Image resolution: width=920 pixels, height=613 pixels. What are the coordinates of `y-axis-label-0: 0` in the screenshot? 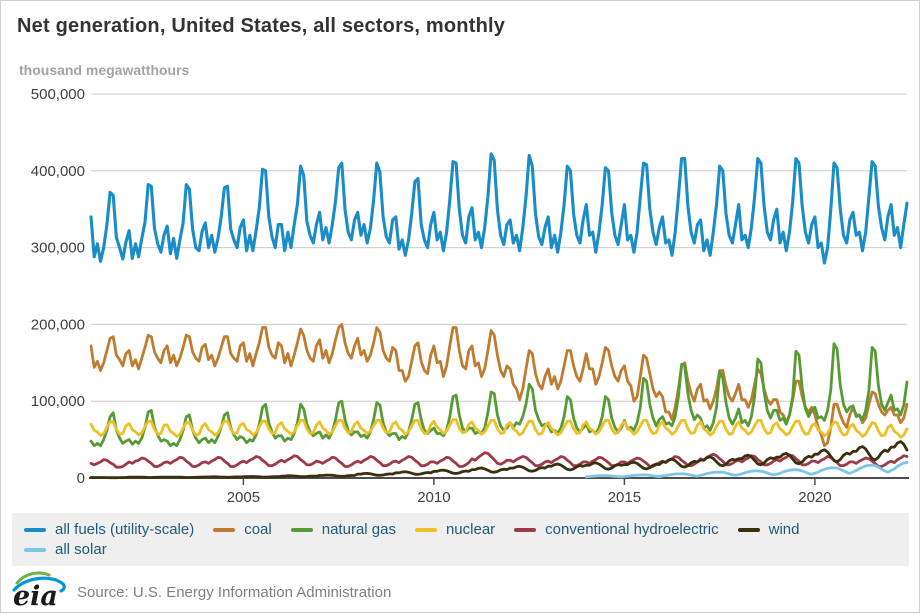 It's located at (81, 478).